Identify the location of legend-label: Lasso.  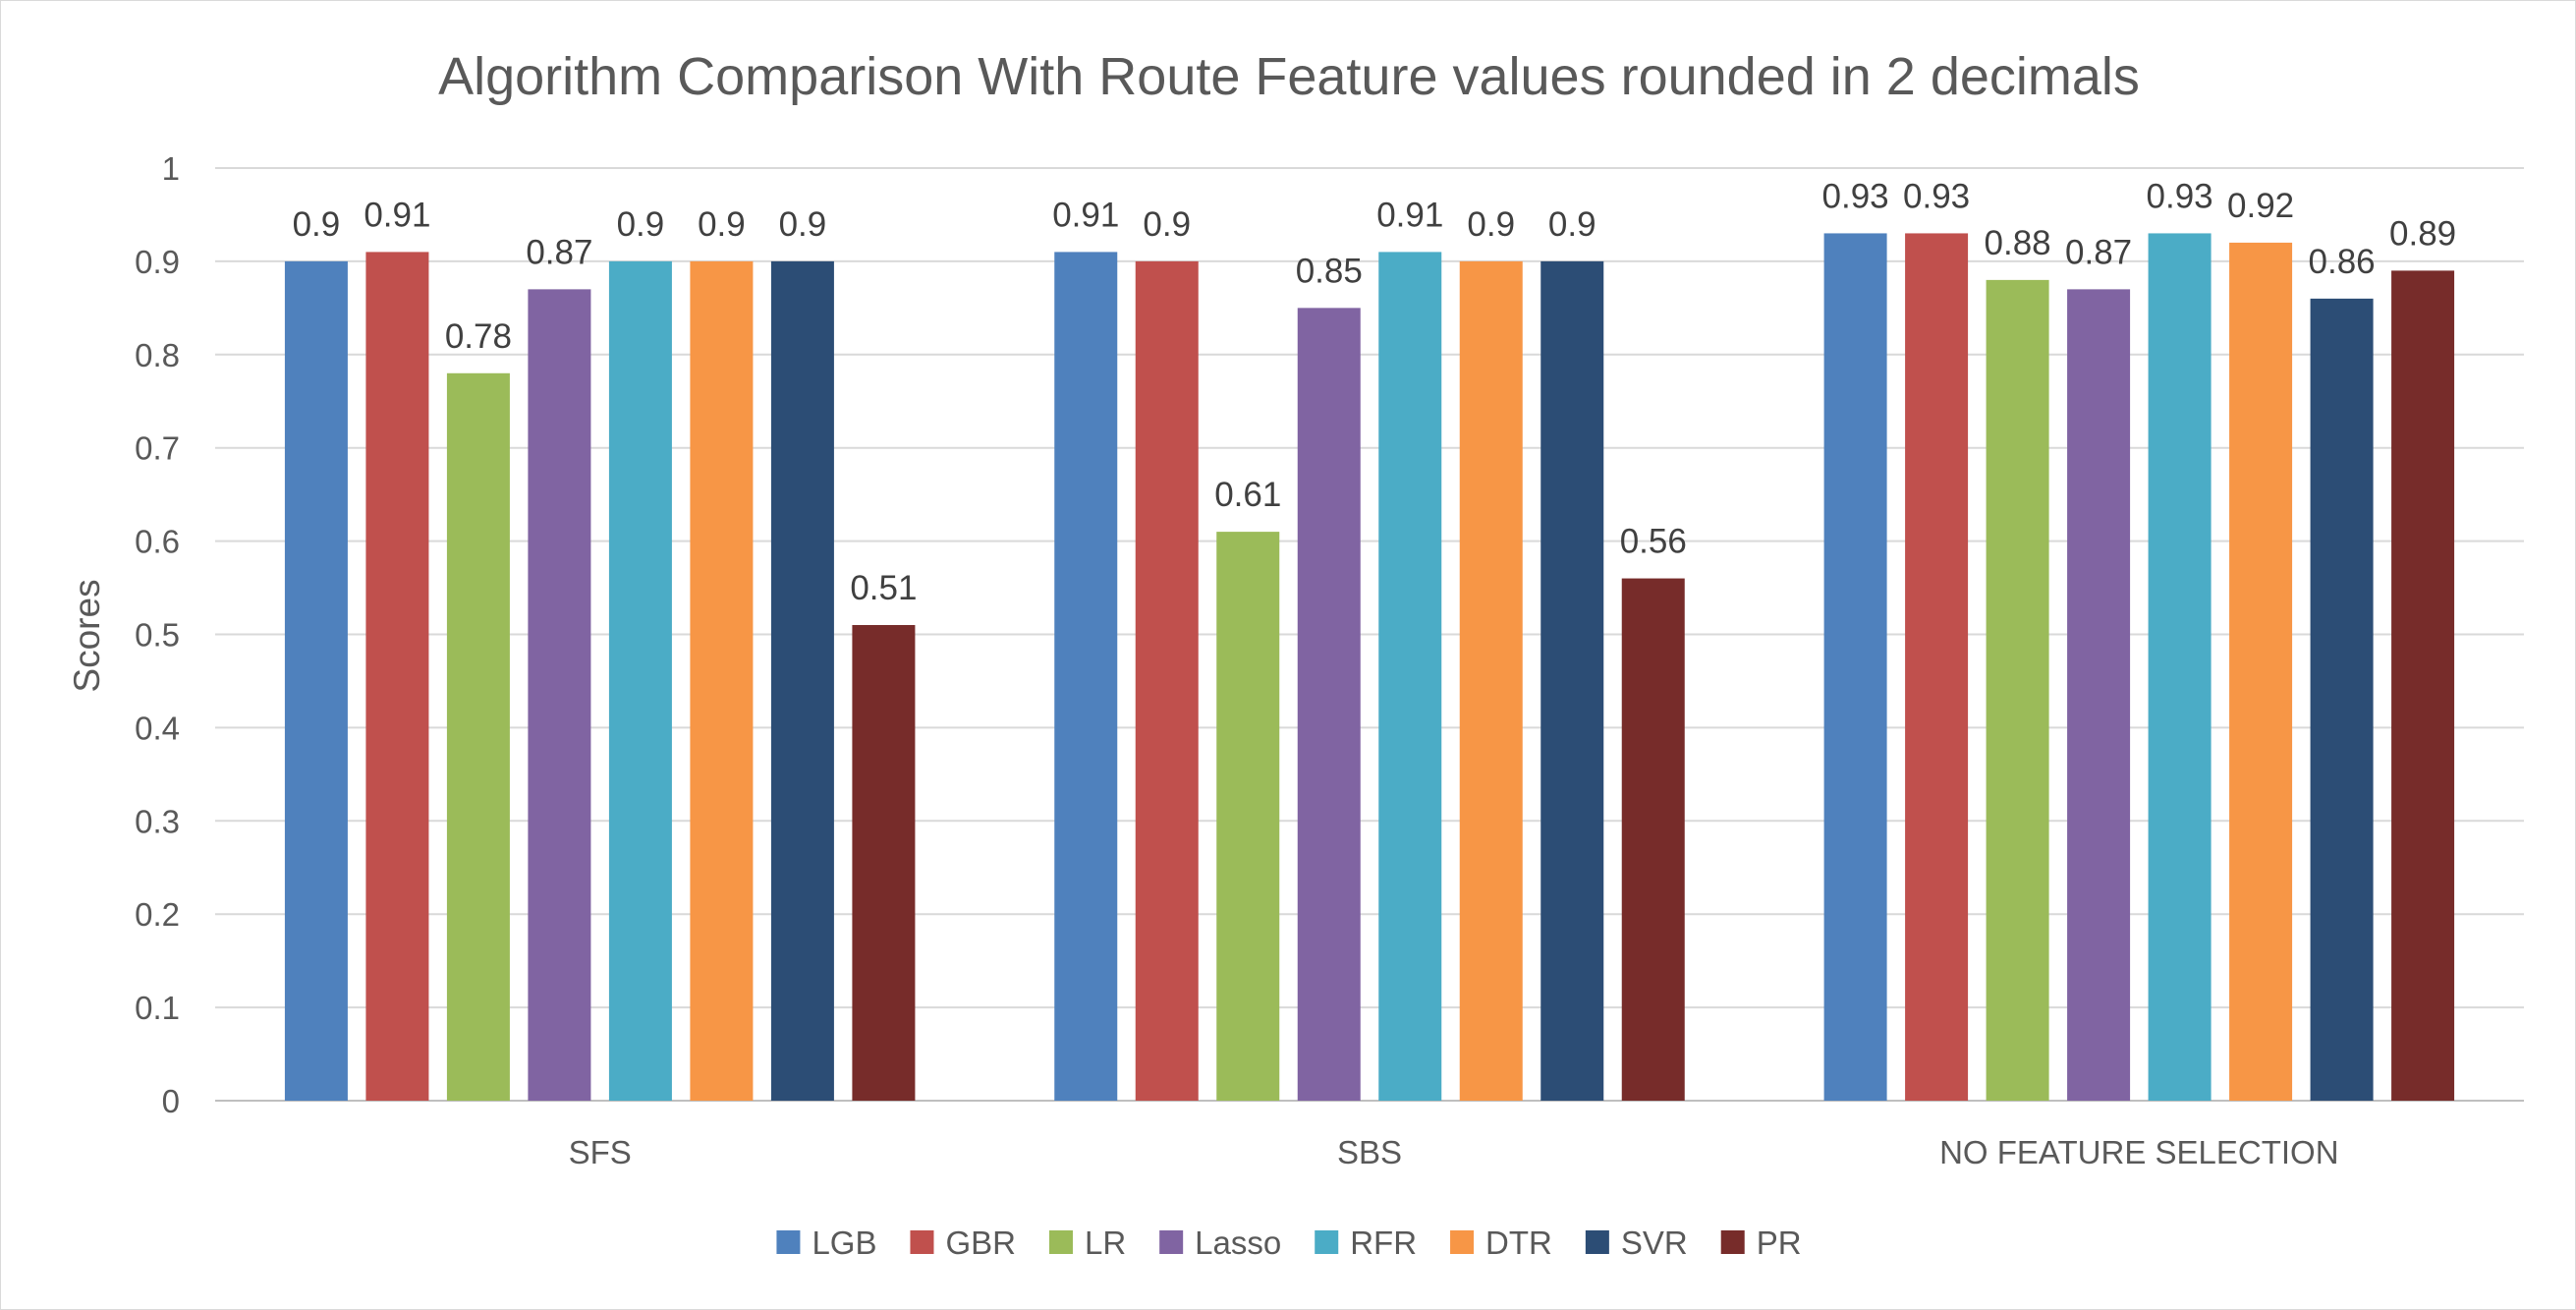
(1238, 1243).